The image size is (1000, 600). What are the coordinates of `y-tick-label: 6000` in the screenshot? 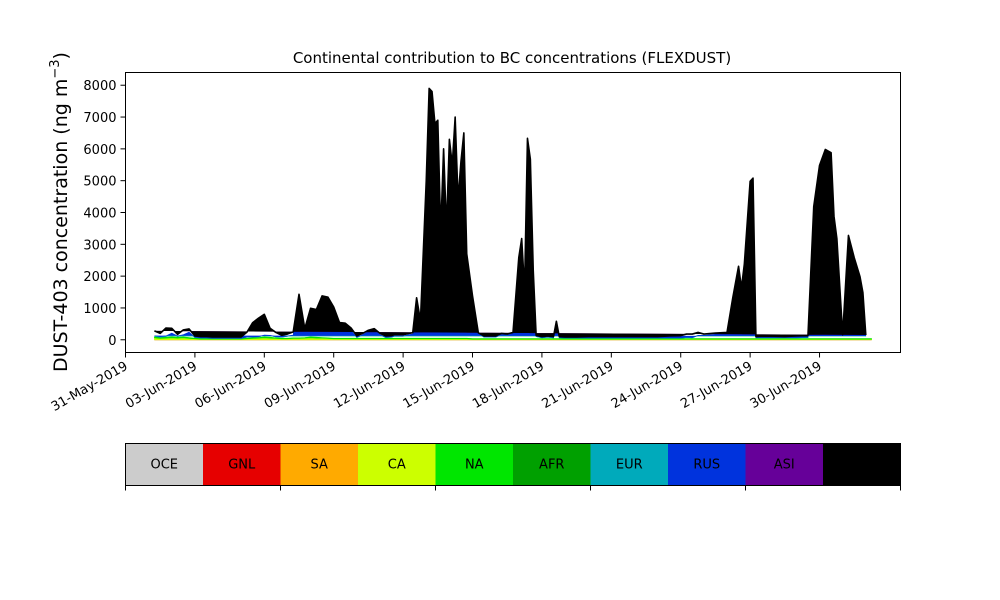 It's located at (99, 150).